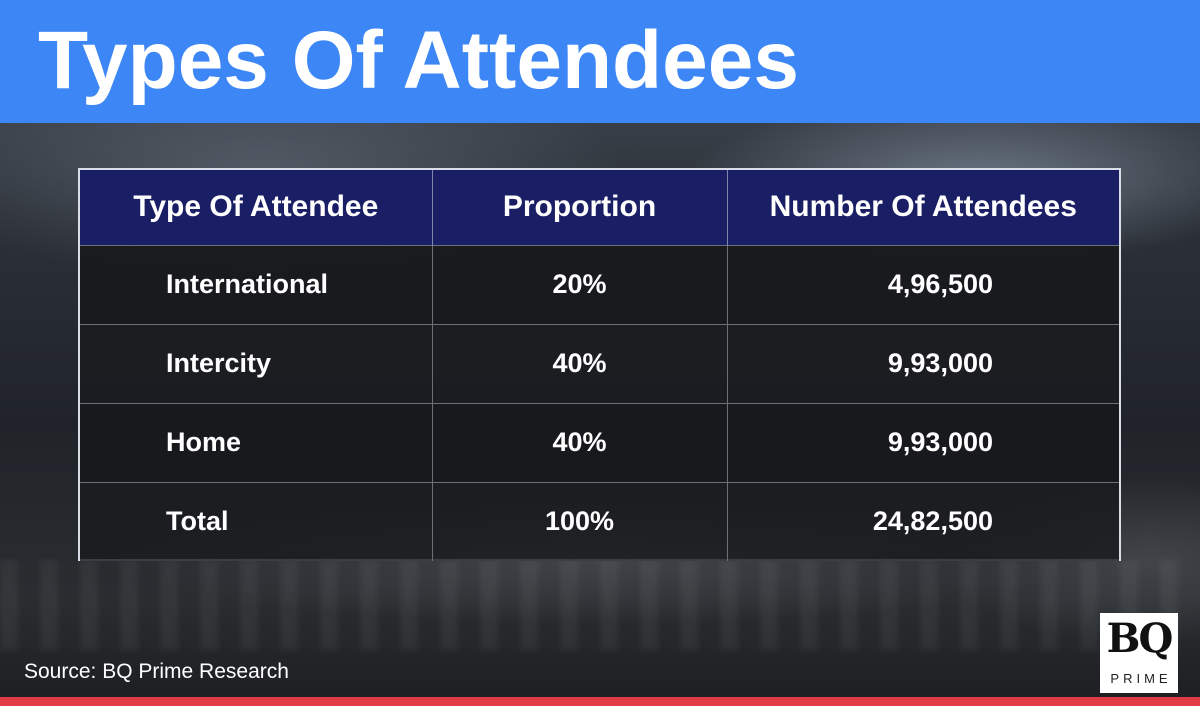  What do you see at coordinates (922, 284) in the screenshot?
I see `attendee-count-cell: 4,96,500` at bounding box center [922, 284].